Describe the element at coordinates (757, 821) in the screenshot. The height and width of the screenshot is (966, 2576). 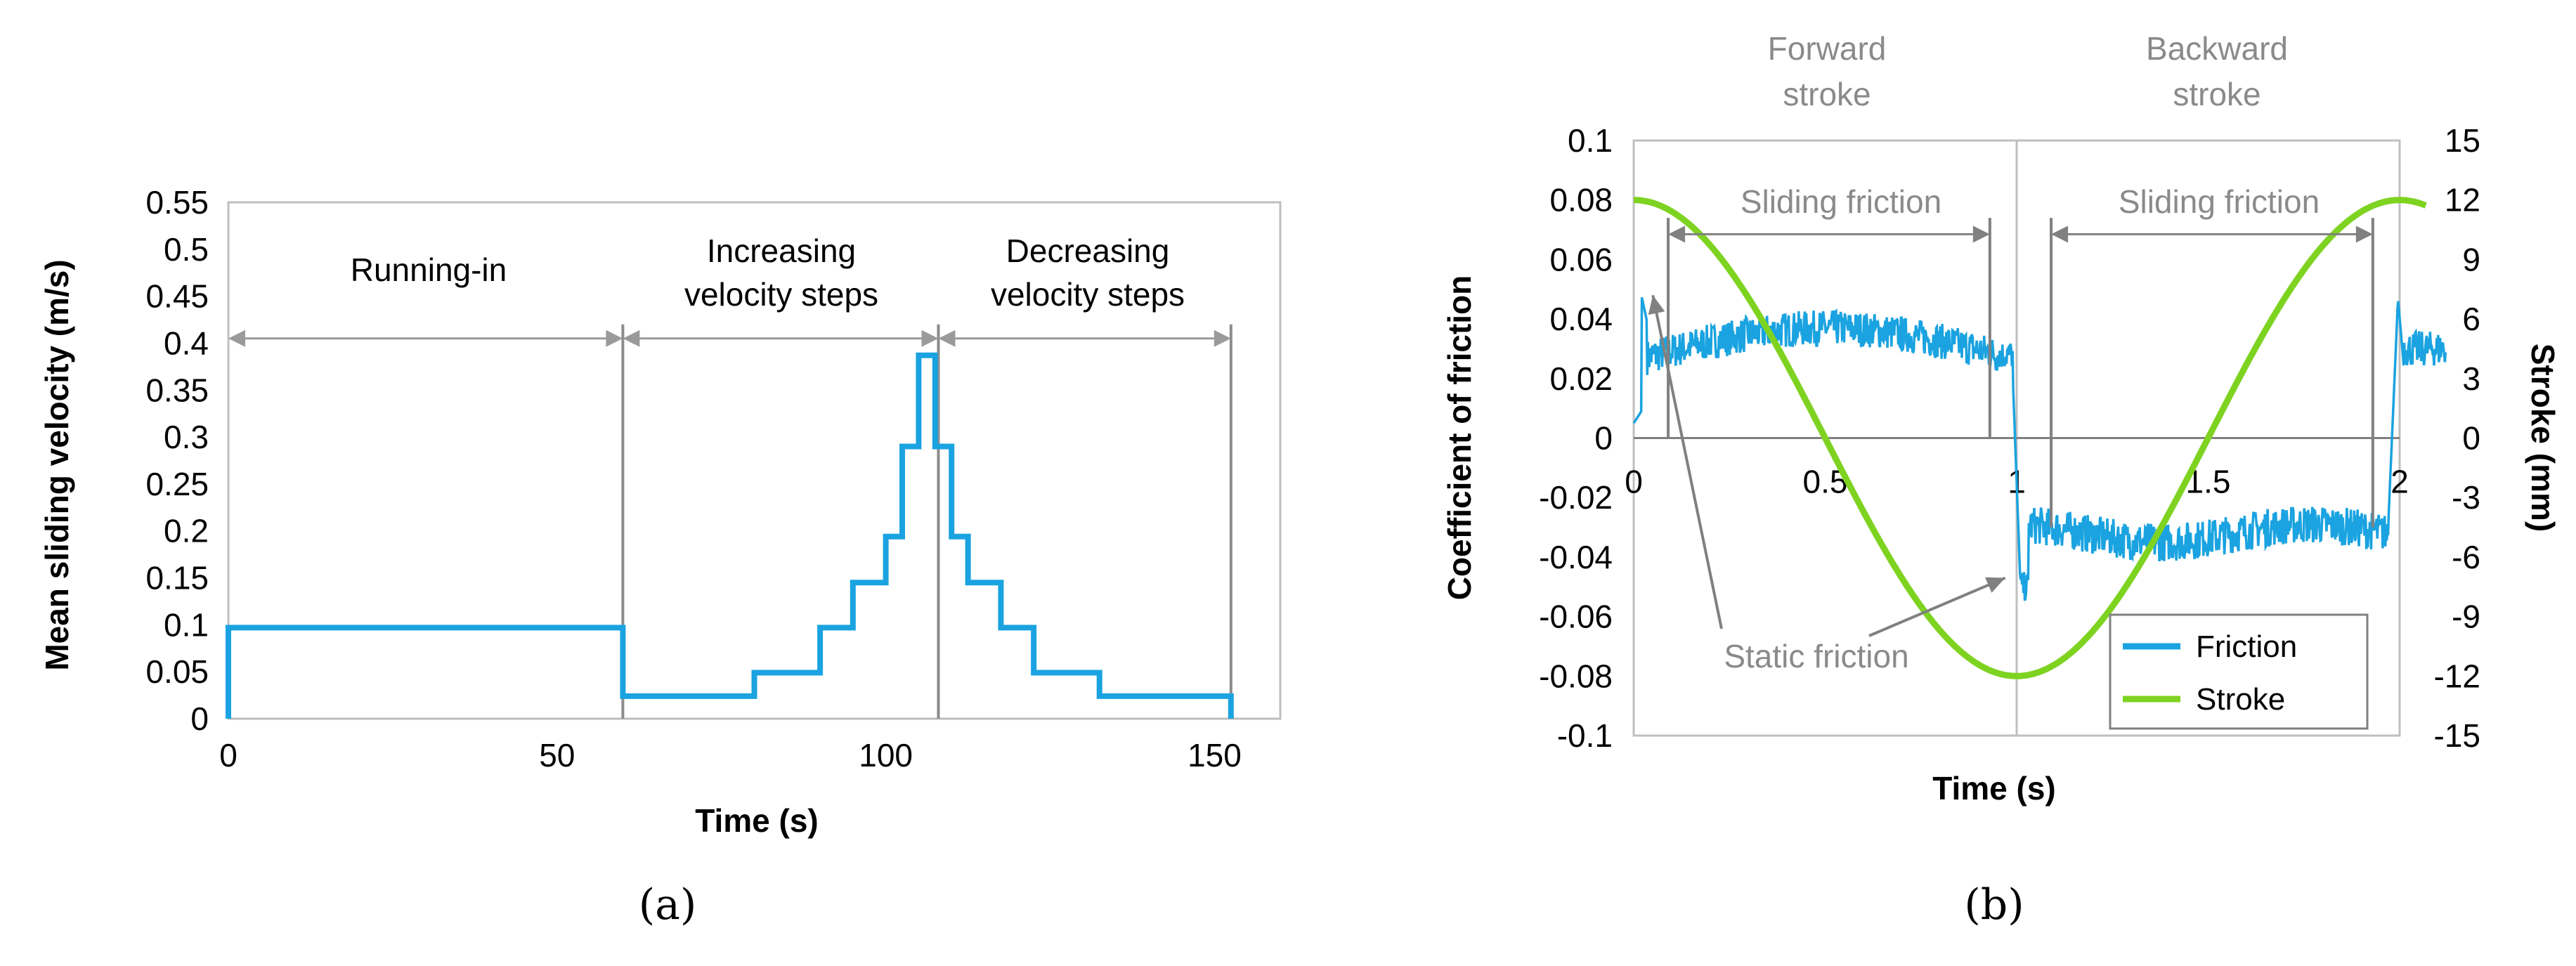
I see `chart-a-x-axis-title: Time (s)` at that location.